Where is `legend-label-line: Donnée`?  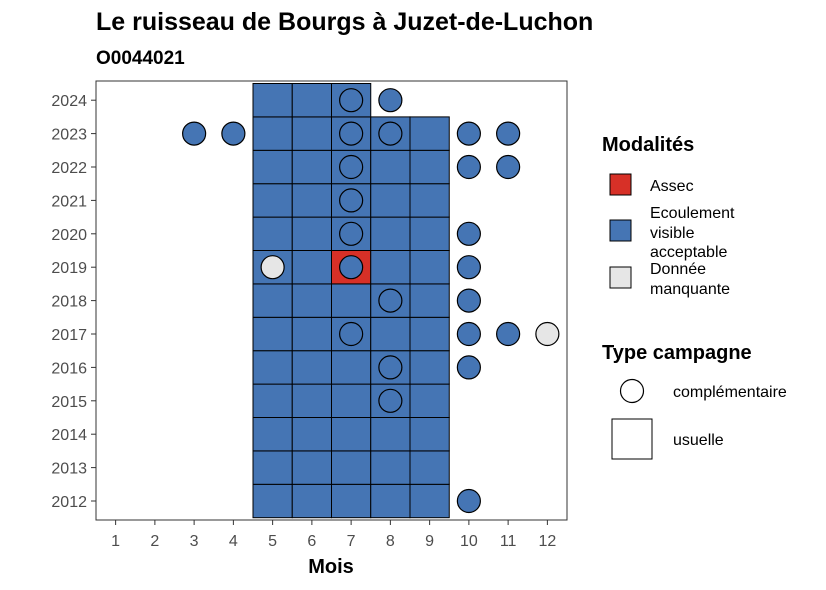 legend-label-line: Donnée is located at coordinates (678, 269).